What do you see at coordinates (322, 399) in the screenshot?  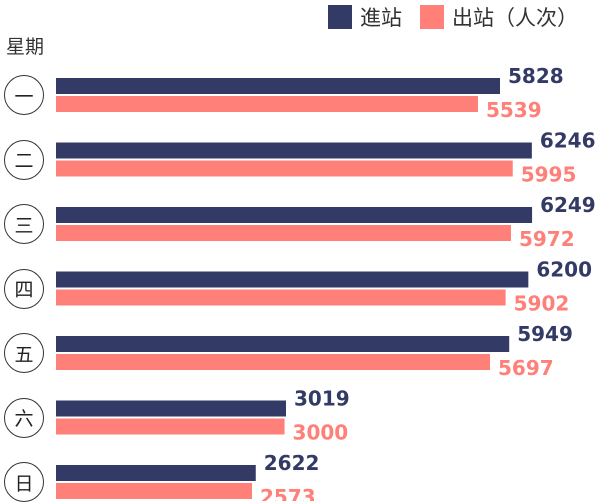 I see `data-label: 3019` at bounding box center [322, 399].